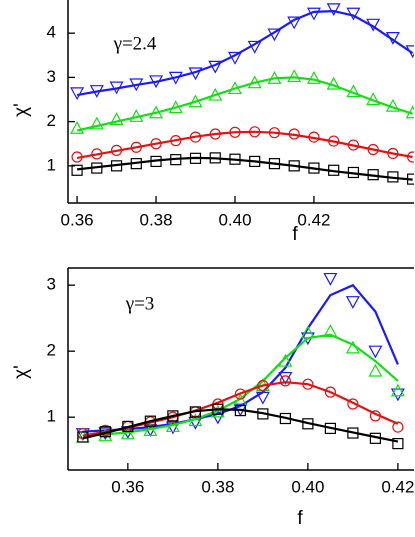  Describe the element at coordinates (140, 303) in the screenshot. I see `annotation: γ=3` at that location.